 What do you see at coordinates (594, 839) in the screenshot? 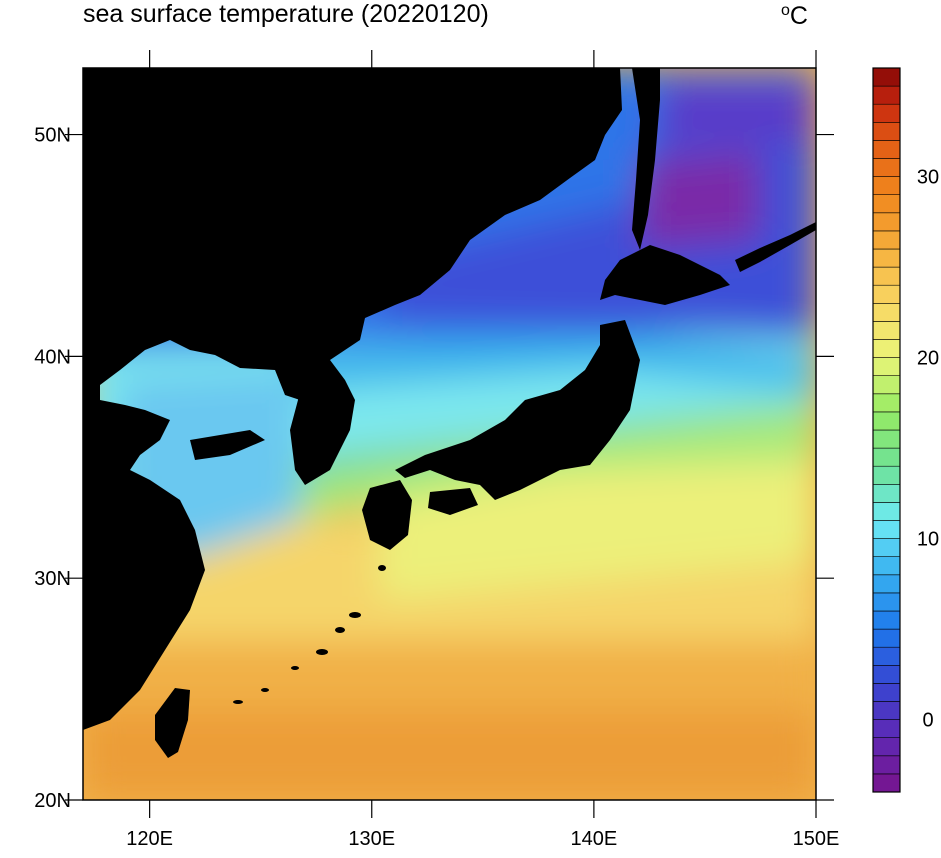
I see `lon-tick-label: 140E` at bounding box center [594, 839].